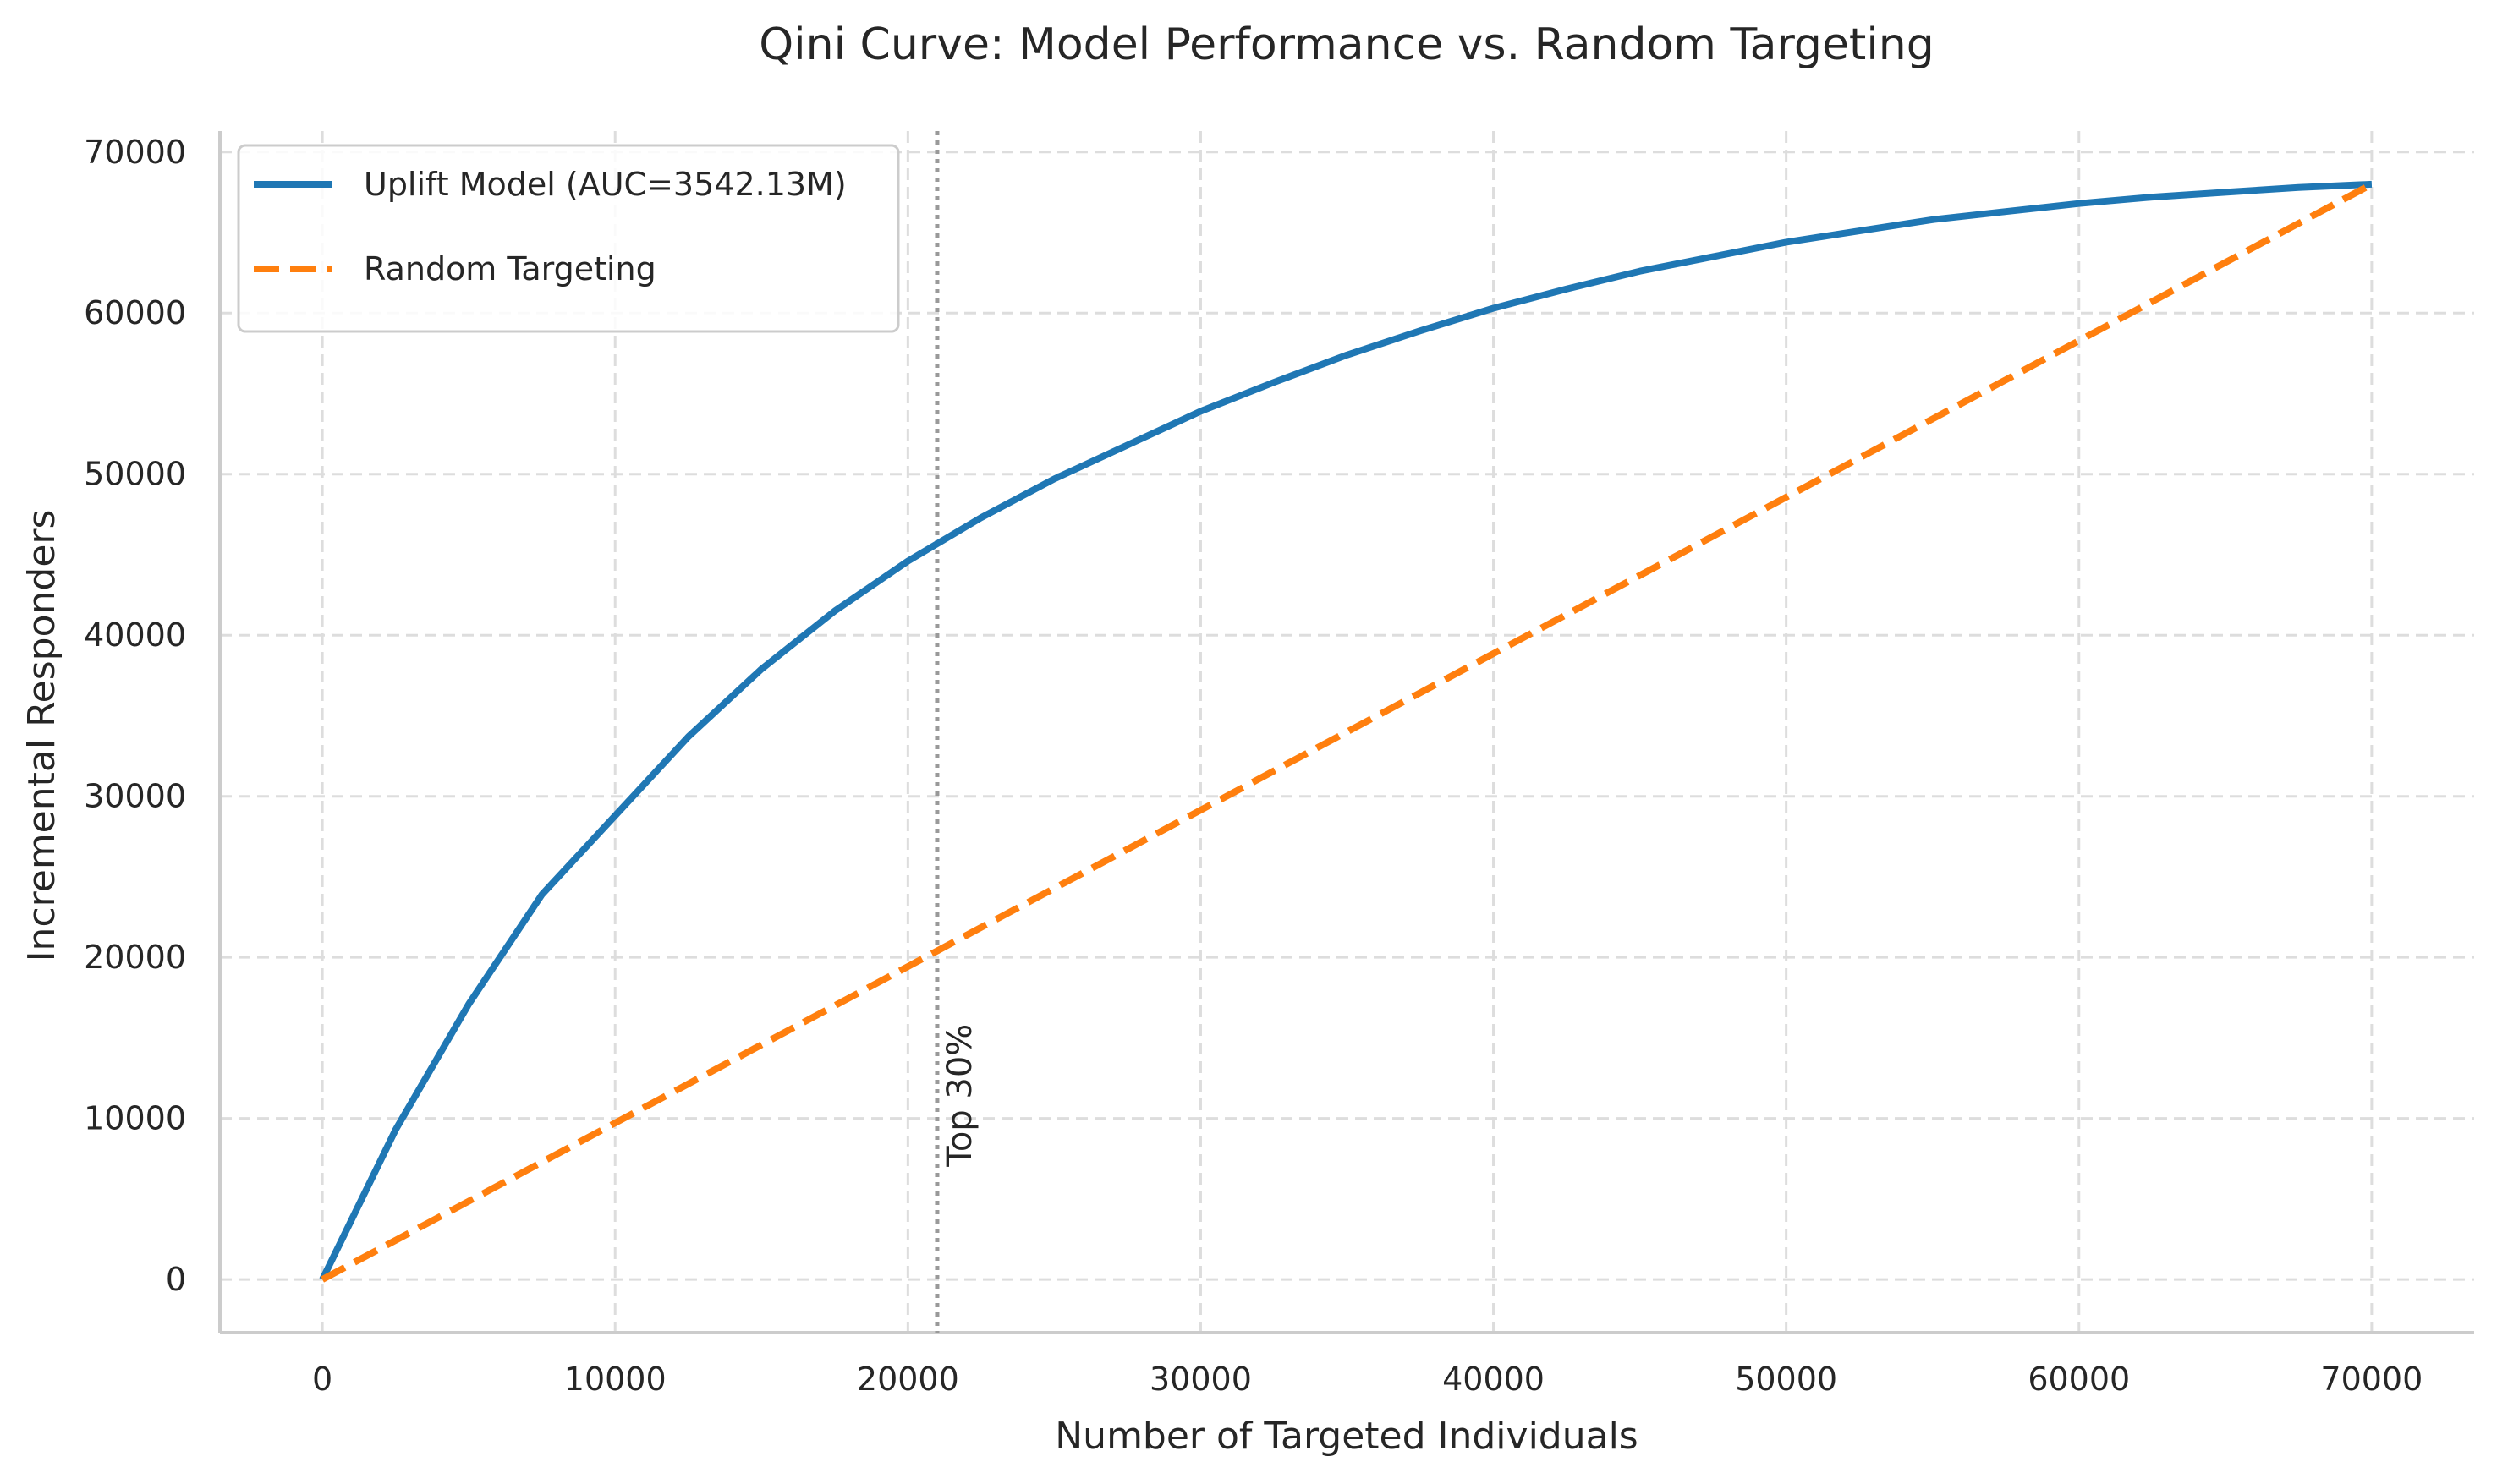 The height and width of the screenshot is (1484, 2497). I want to click on y-axis-label: Incremental Responders, so click(41, 736).